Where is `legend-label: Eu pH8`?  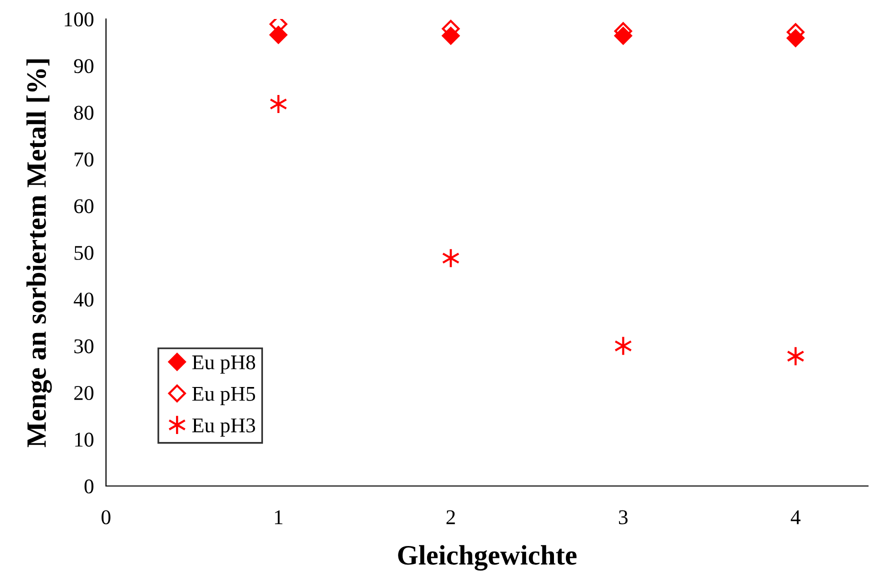
legend-label: Eu pH8 is located at coordinates (224, 364).